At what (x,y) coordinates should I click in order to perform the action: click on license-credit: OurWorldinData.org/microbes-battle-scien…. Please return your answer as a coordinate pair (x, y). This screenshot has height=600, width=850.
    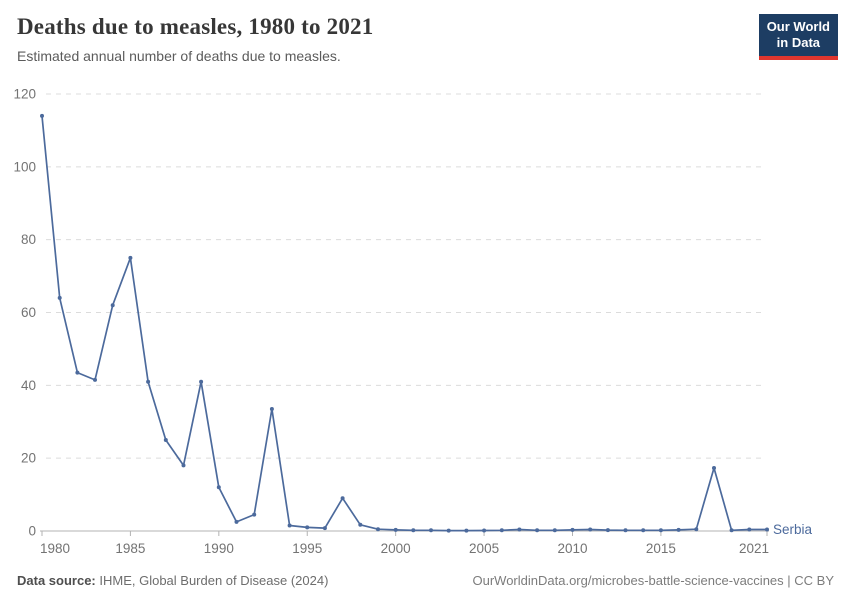
    Looking at the image, I should click on (653, 580).